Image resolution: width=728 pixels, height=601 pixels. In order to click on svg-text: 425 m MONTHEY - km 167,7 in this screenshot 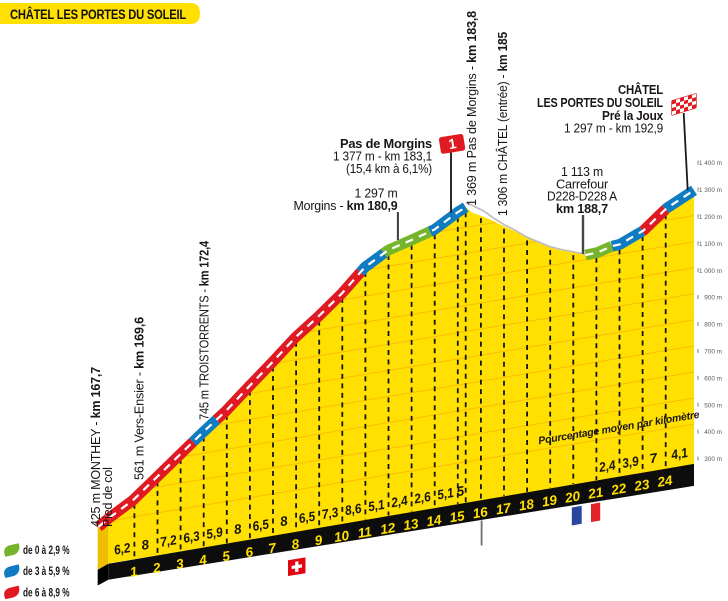, I will do `click(96, 447)`.